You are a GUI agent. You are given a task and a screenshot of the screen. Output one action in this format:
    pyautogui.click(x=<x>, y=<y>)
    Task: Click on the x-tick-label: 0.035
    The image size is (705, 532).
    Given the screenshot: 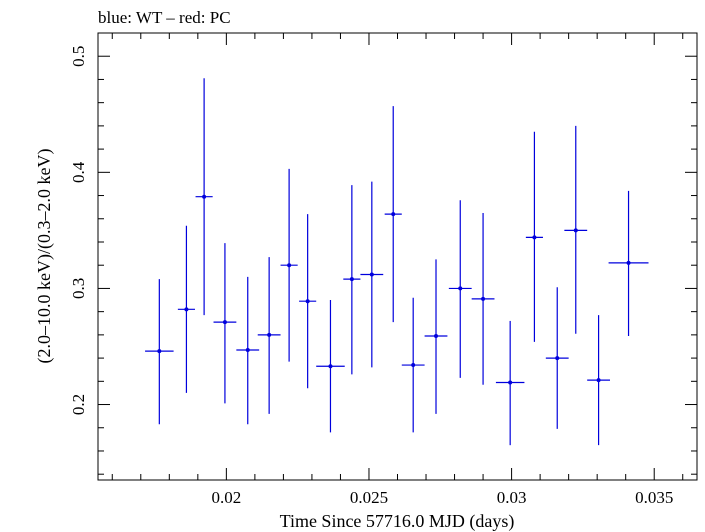 What is the action you would take?
    pyautogui.click(x=654, y=497)
    